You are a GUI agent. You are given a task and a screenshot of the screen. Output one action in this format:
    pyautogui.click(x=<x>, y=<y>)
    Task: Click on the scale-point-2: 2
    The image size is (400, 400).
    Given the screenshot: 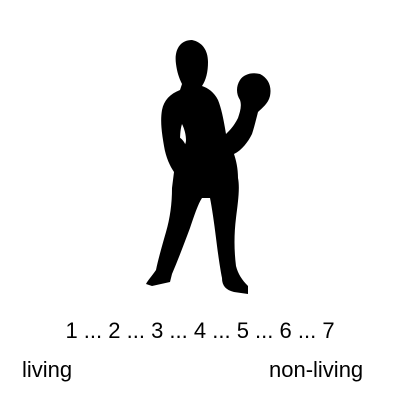 What is the action you would take?
    pyautogui.click(x=114, y=330)
    